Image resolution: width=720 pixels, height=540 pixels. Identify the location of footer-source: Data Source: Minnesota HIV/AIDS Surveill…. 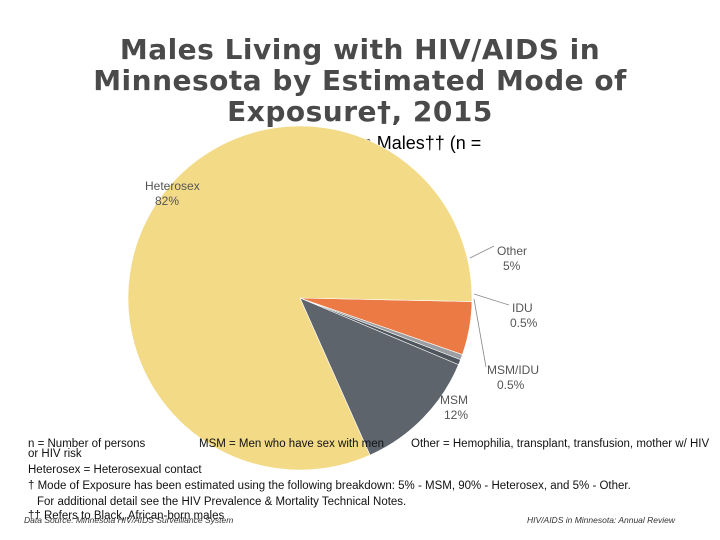
(129, 520).